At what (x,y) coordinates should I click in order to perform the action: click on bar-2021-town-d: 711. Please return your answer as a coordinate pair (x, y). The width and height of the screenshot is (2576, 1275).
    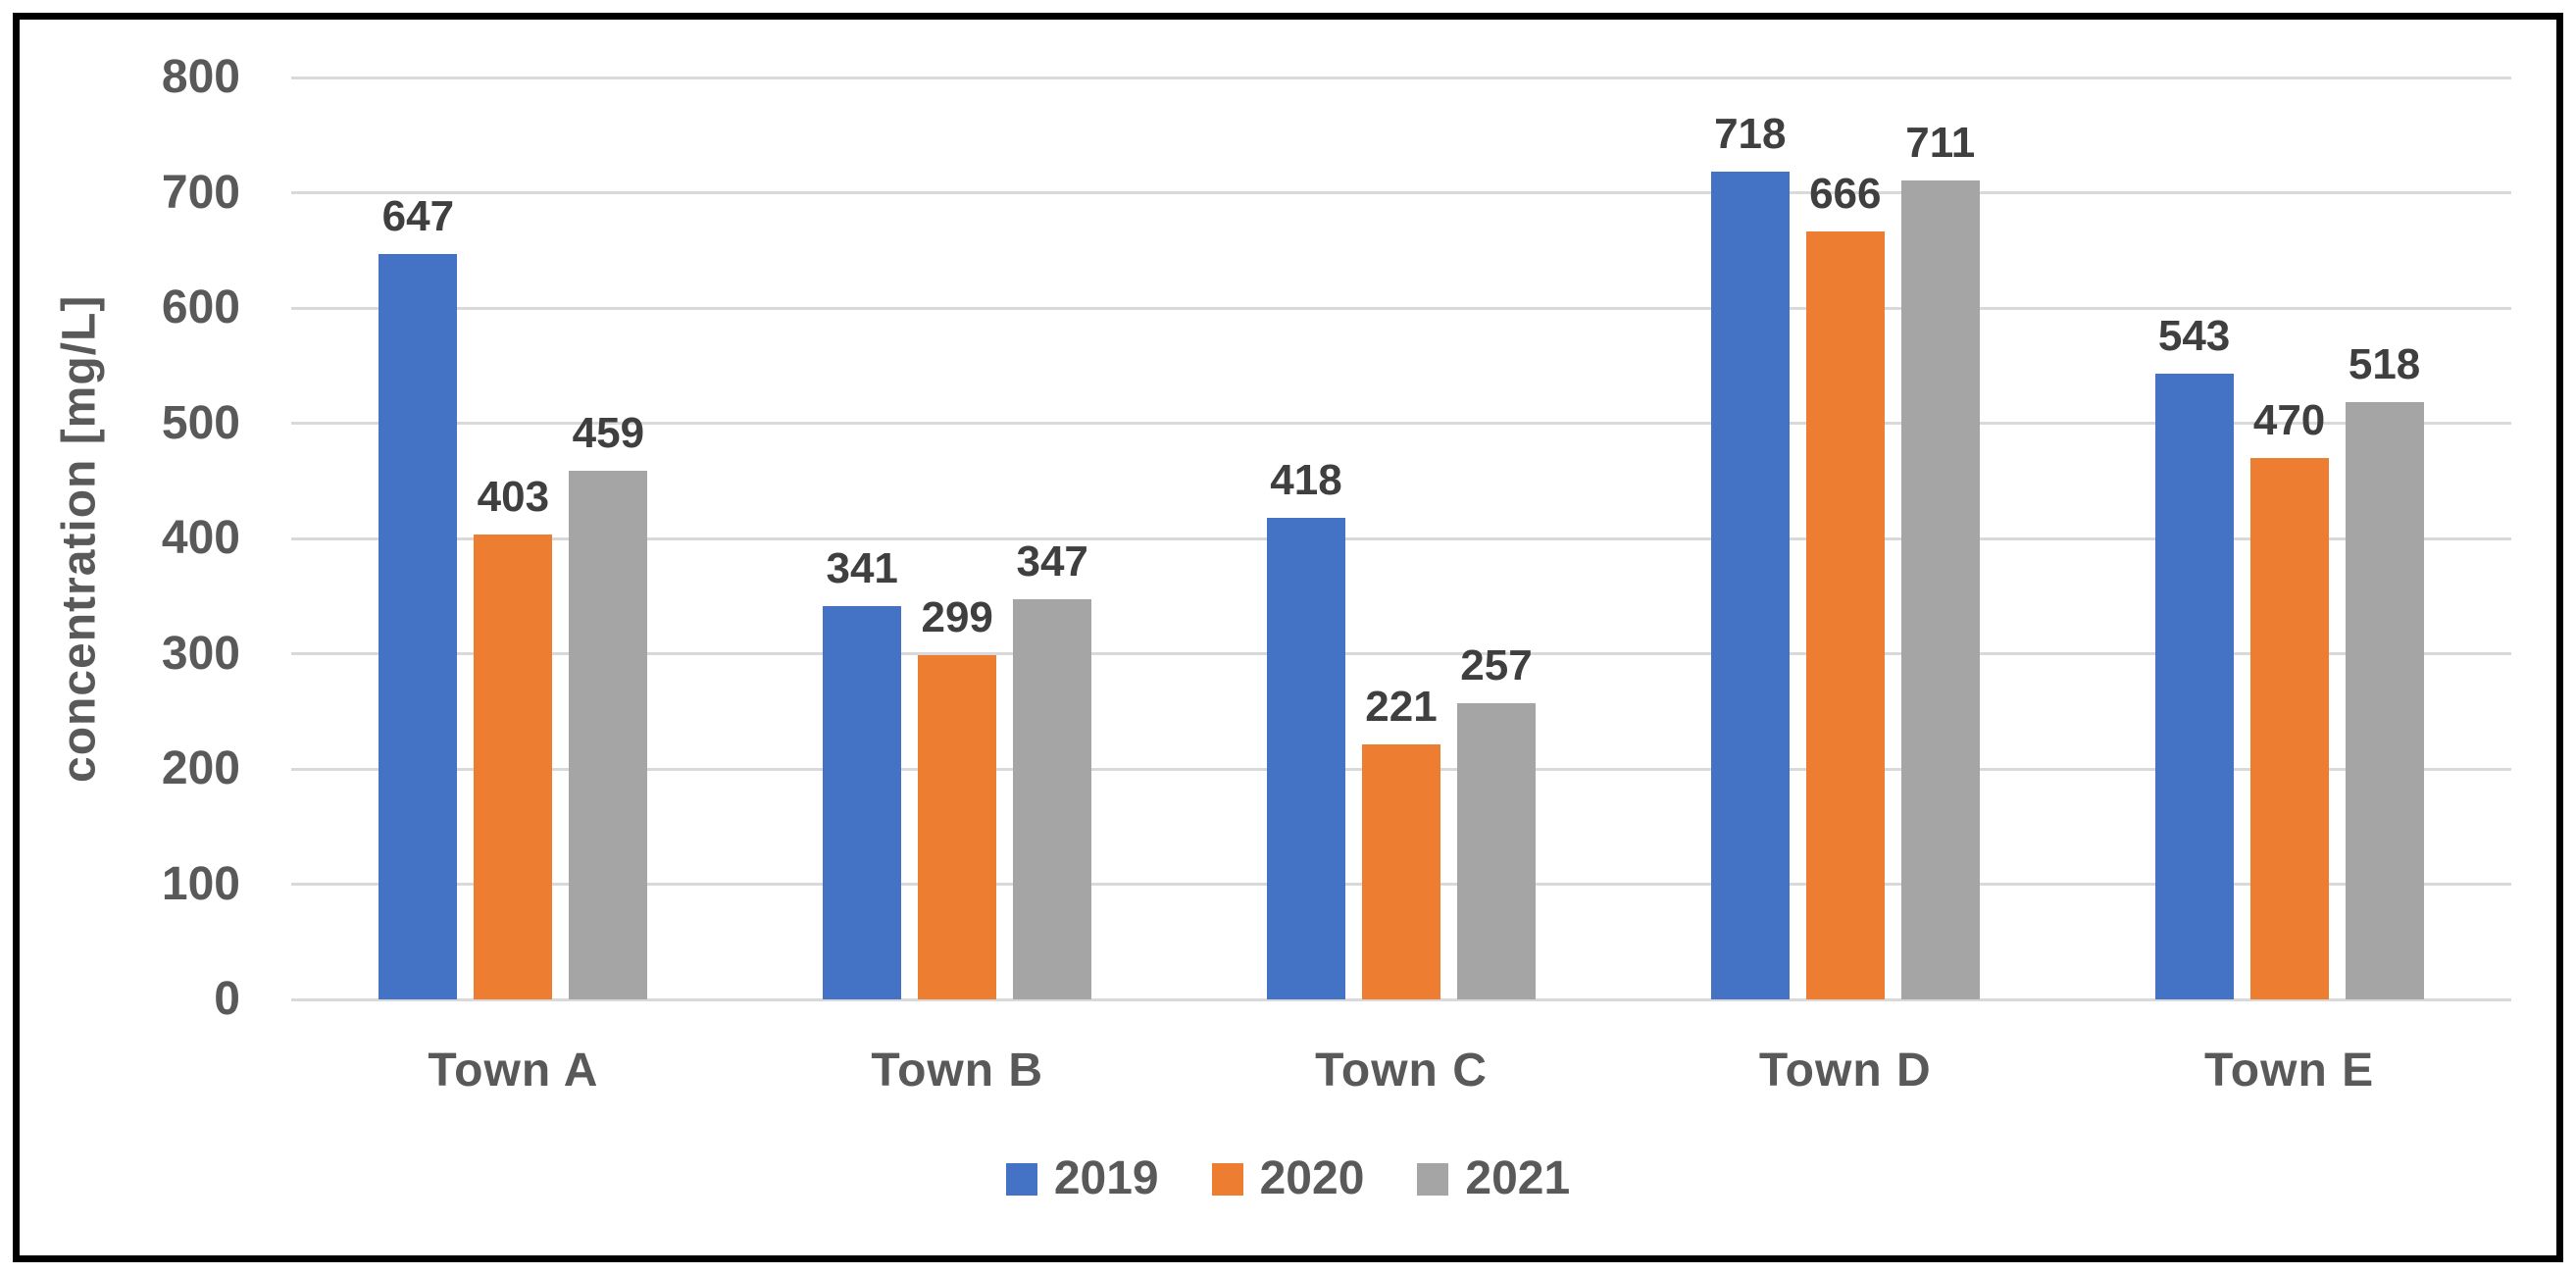
    Looking at the image, I should click on (1940, 560).